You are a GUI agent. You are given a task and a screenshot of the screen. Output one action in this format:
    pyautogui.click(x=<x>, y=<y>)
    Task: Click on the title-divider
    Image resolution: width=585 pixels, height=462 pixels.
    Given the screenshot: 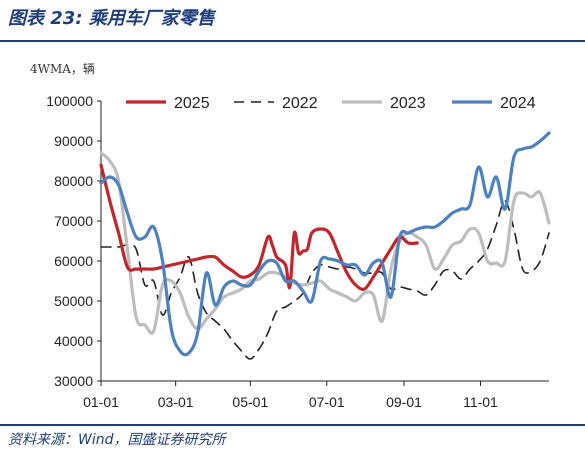 What is the action you would take?
    pyautogui.click(x=292, y=41)
    